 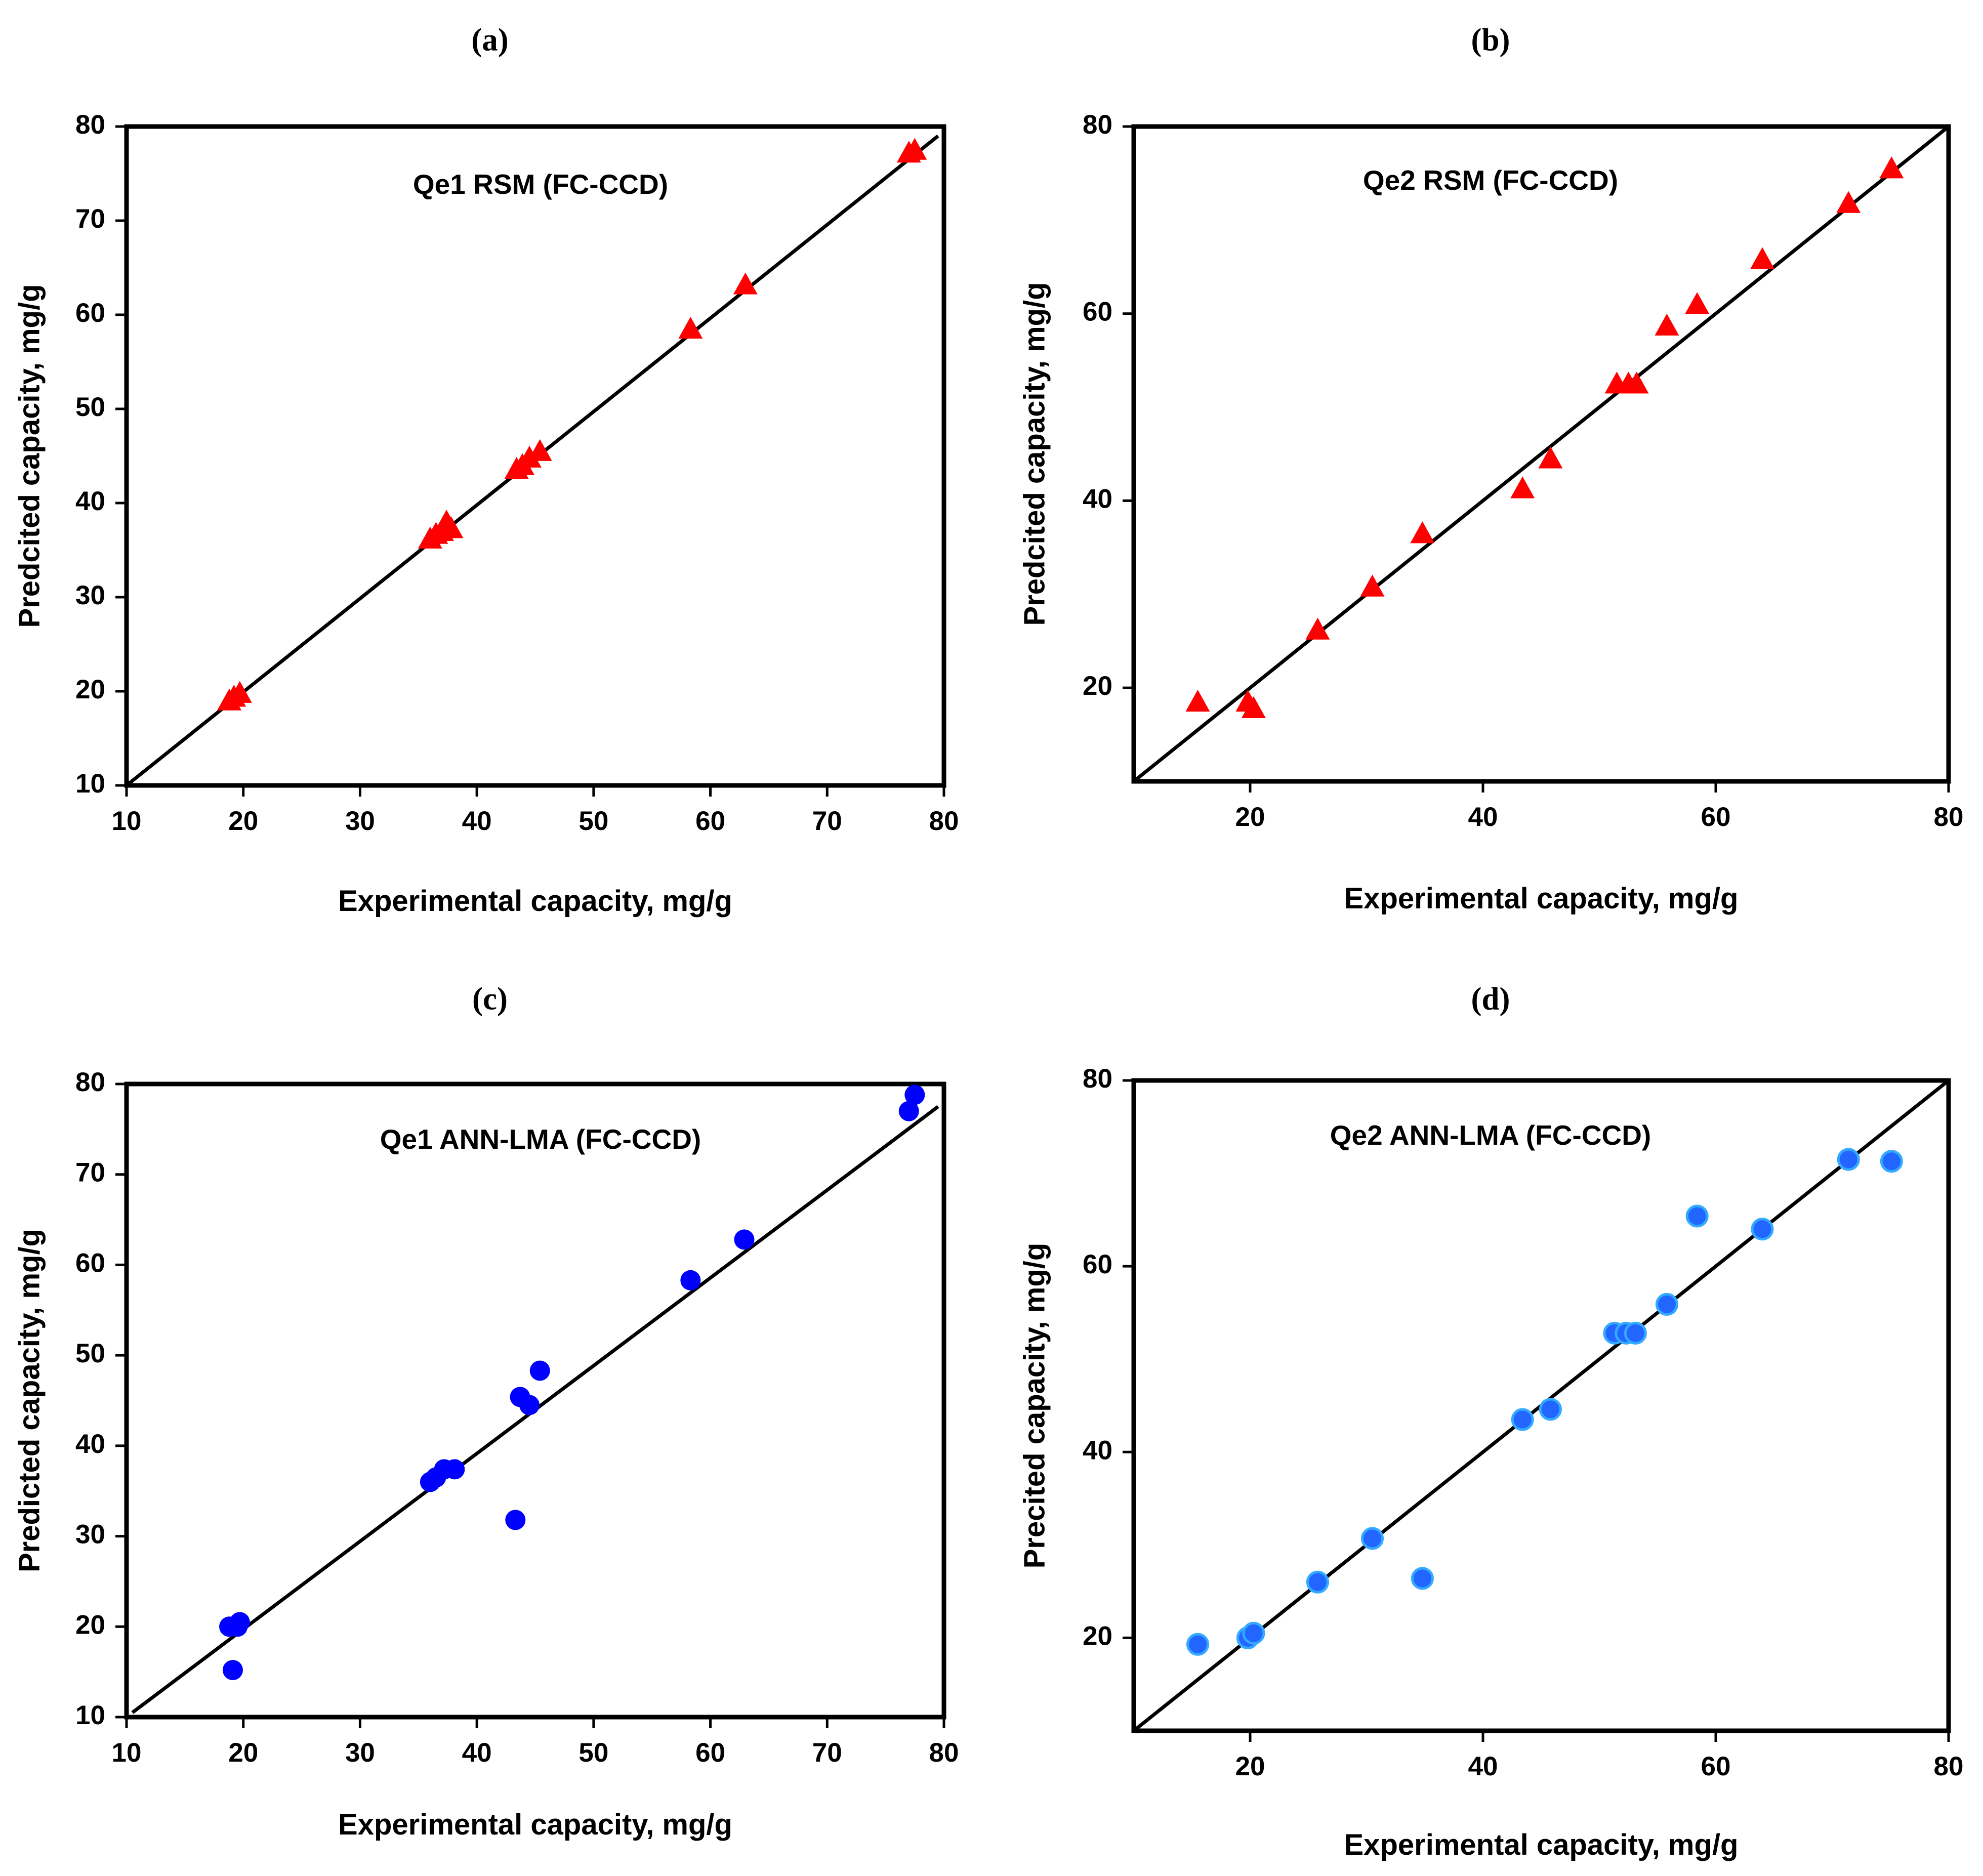 What do you see at coordinates (540, 184) in the screenshot?
I see `chart-title: Qe1 RSM (FC-CCD)` at bounding box center [540, 184].